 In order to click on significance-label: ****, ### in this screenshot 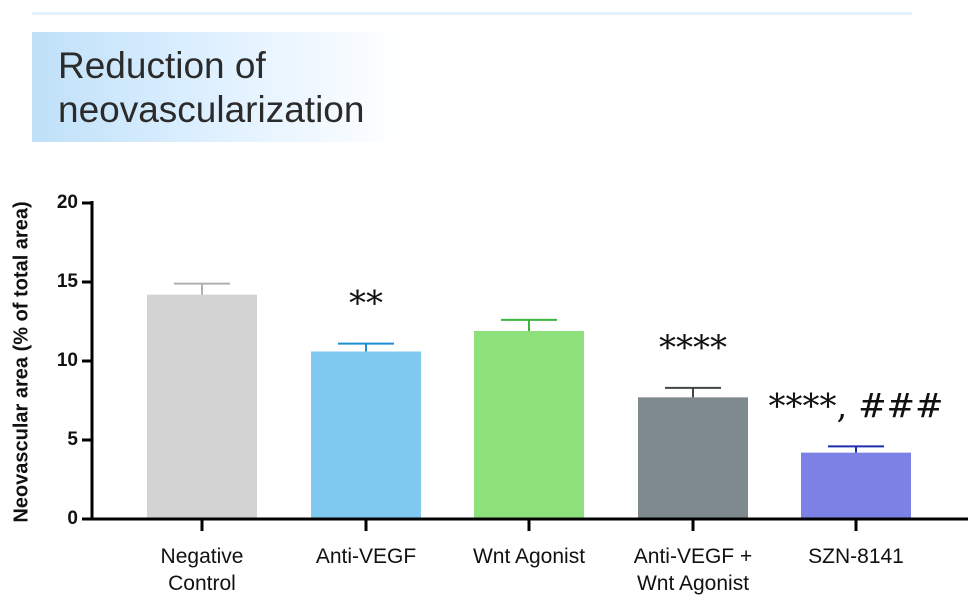, I will do `click(855, 406)`.